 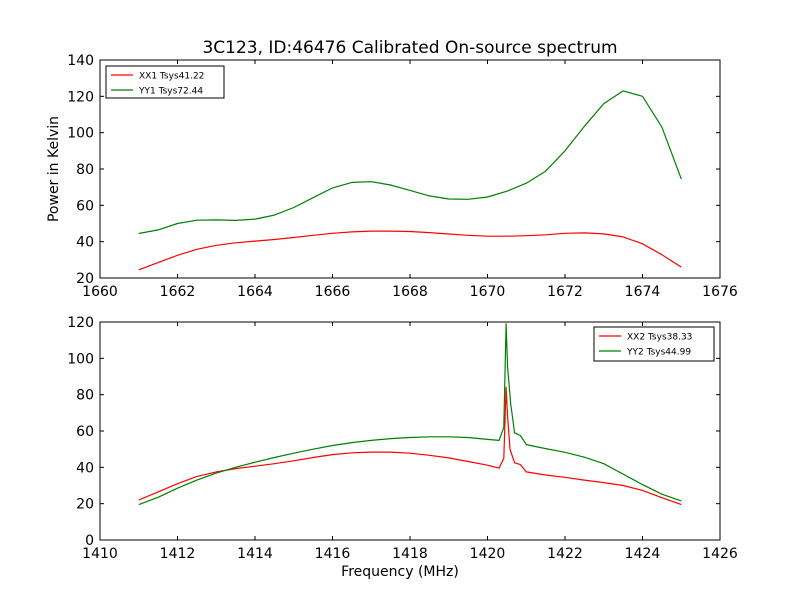 What do you see at coordinates (178, 292) in the screenshot?
I see `x-tick-label: 1662` at bounding box center [178, 292].